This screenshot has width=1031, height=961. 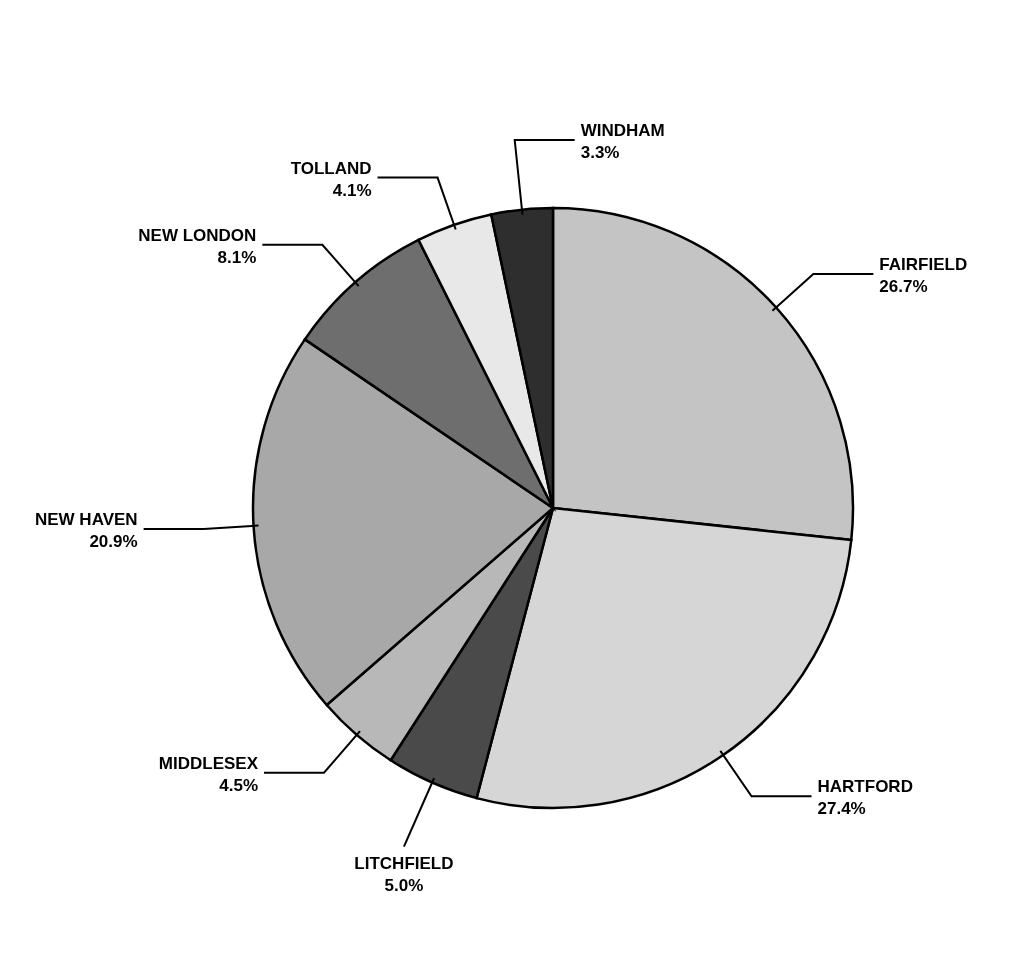 What do you see at coordinates (208, 763) in the screenshot?
I see `slice-label: MIDDLESEX` at bounding box center [208, 763].